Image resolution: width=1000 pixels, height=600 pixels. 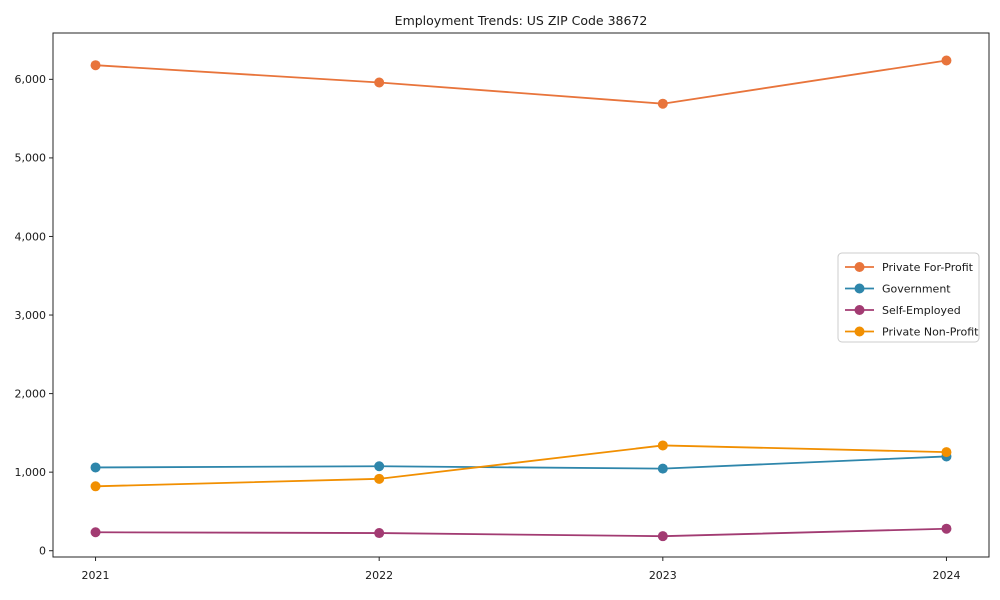 I want to click on legend-item: Government, so click(x=898, y=288).